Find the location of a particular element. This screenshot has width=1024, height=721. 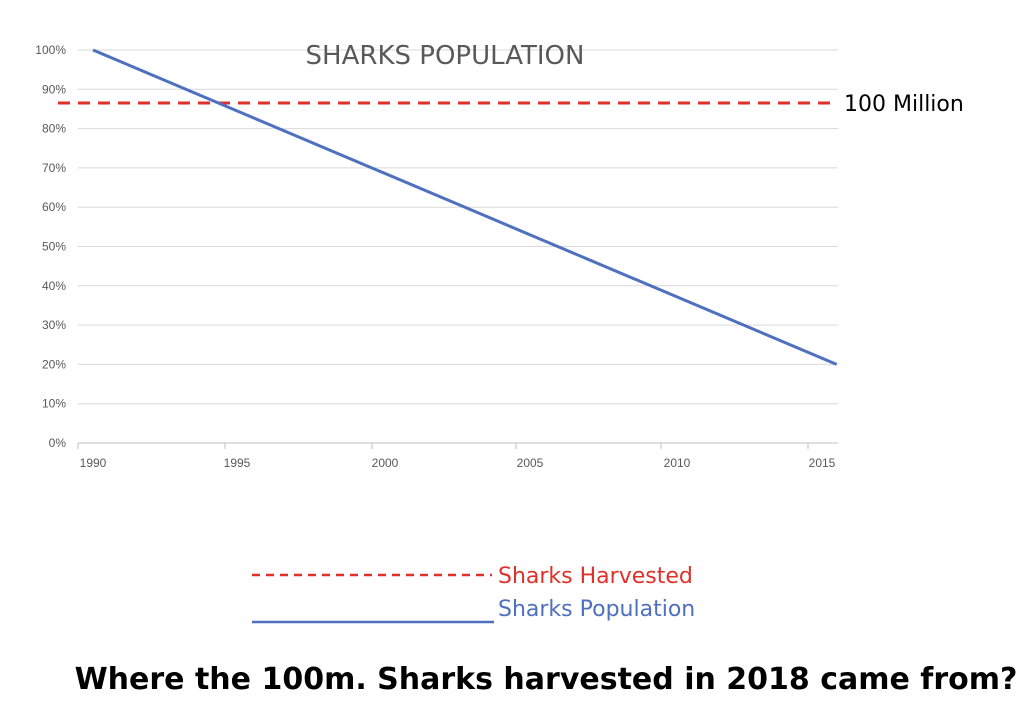

x-tick-label: 2010 is located at coordinates (677, 463).